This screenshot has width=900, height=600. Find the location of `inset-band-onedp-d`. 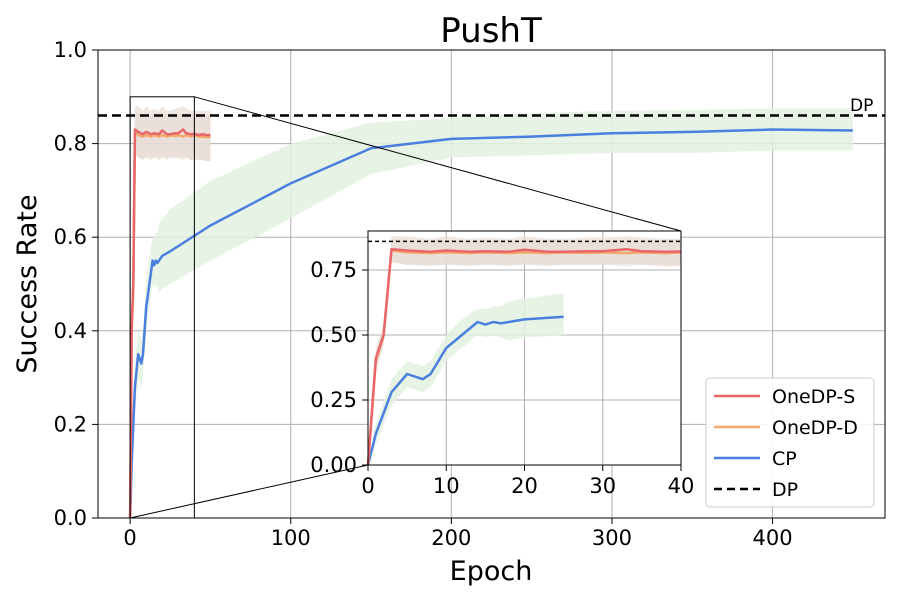

inset-band-onedp-d is located at coordinates (524, 351).